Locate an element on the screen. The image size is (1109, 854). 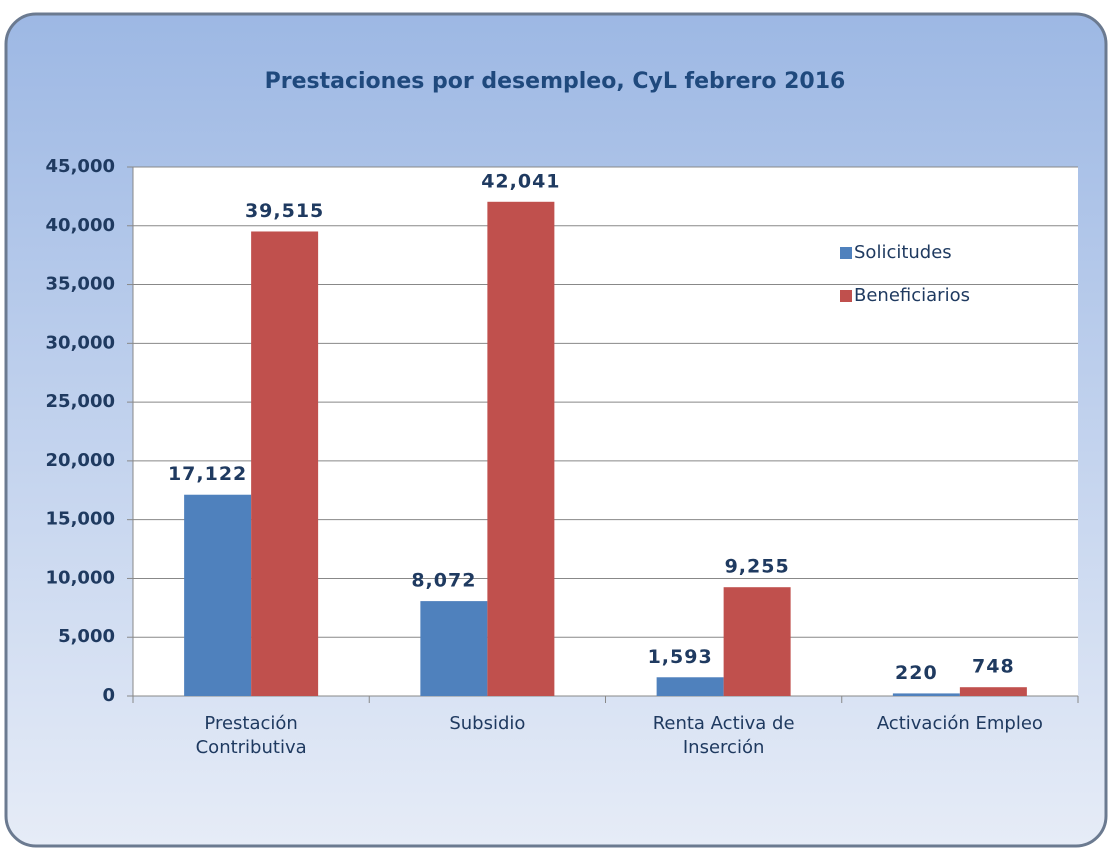
value-label: 9,255 is located at coordinates (757, 567).